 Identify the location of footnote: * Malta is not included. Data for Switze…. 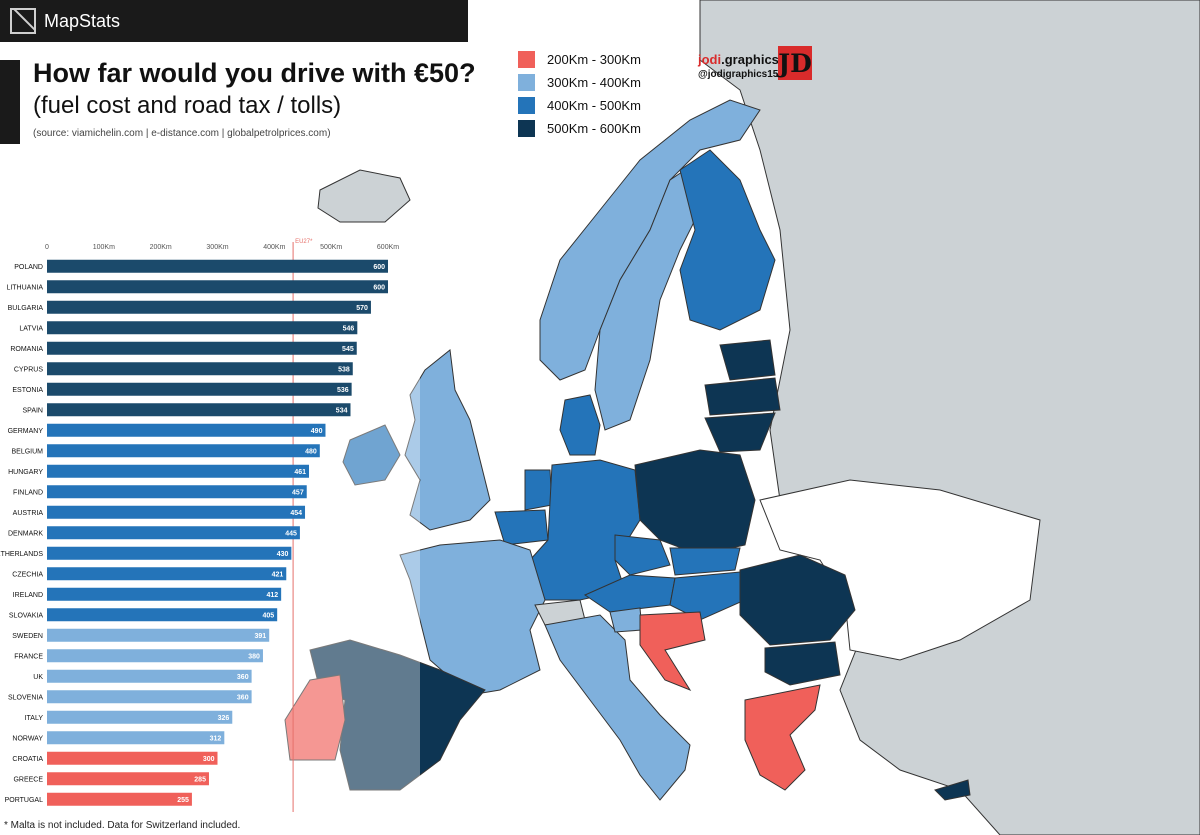
(122, 825).